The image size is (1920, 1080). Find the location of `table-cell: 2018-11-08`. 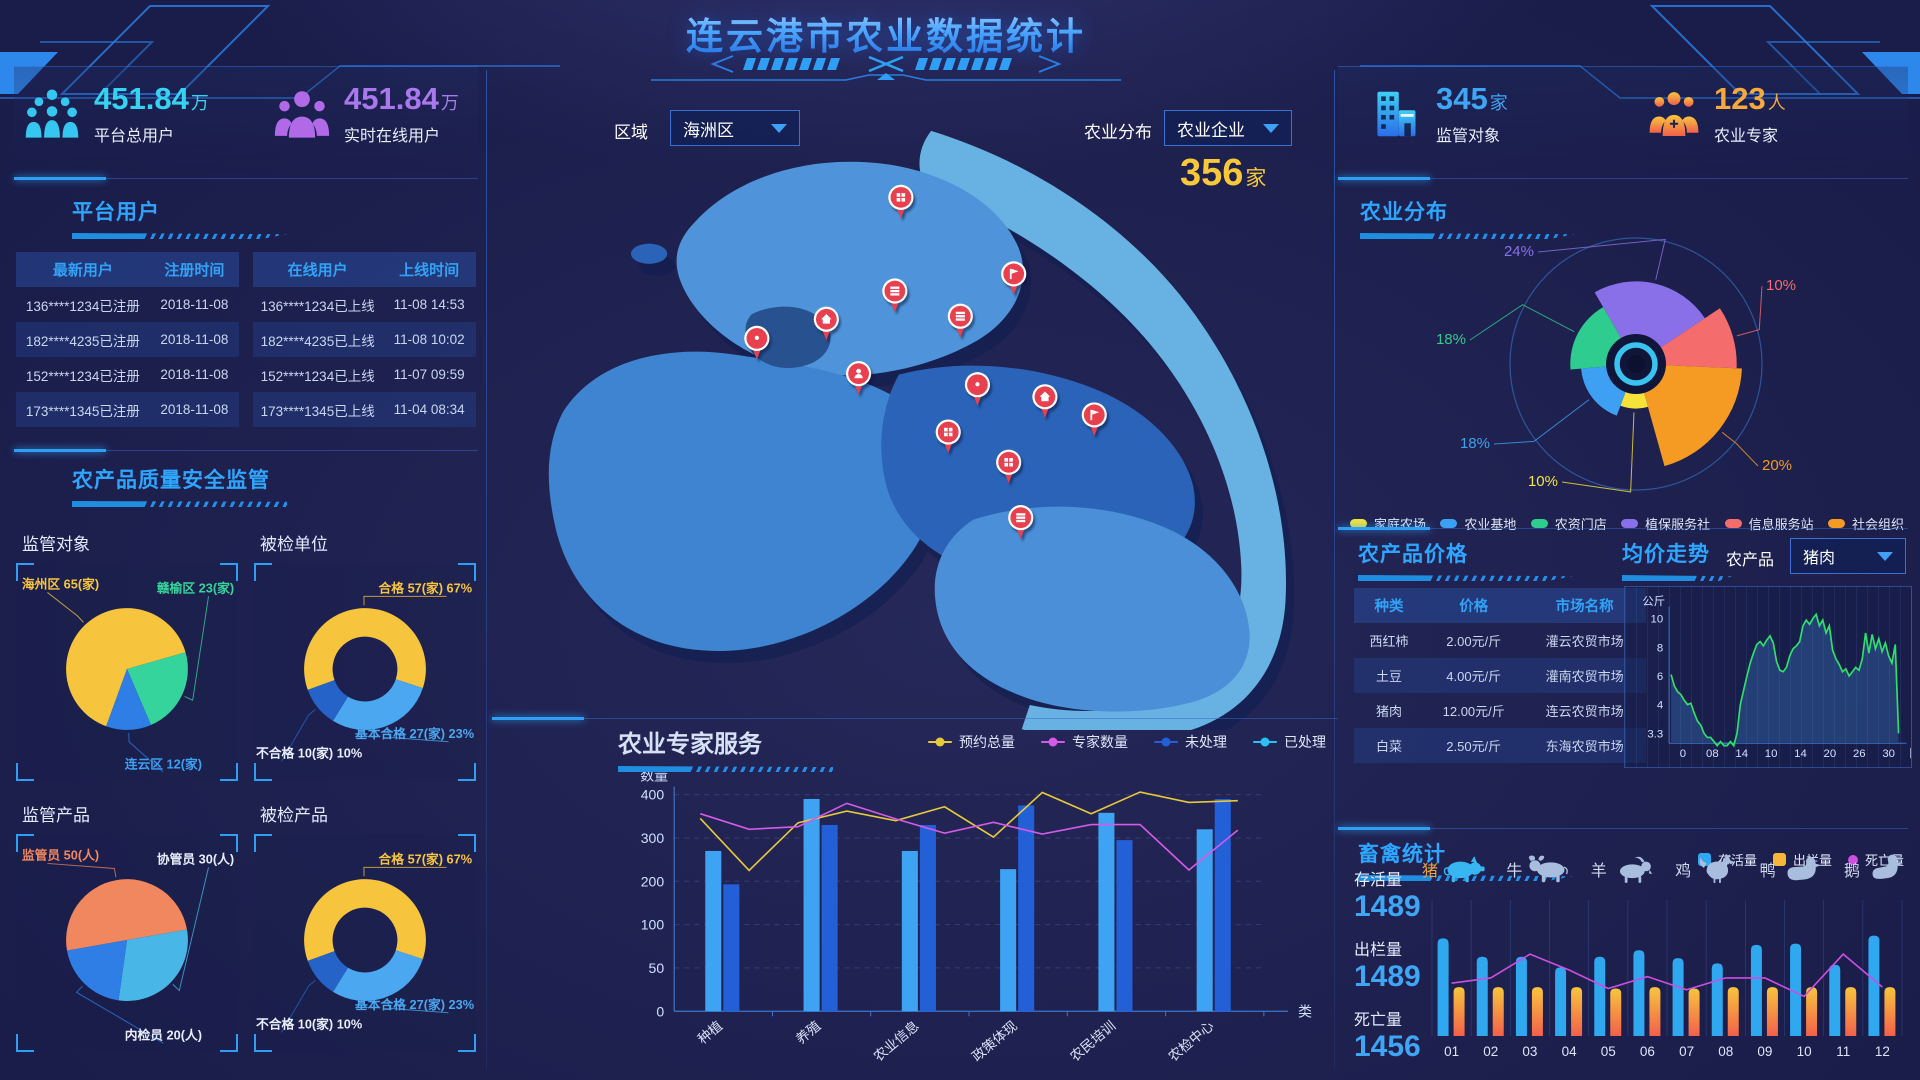

table-cell: 2018-11-08 is located at coordinates (194, 339).